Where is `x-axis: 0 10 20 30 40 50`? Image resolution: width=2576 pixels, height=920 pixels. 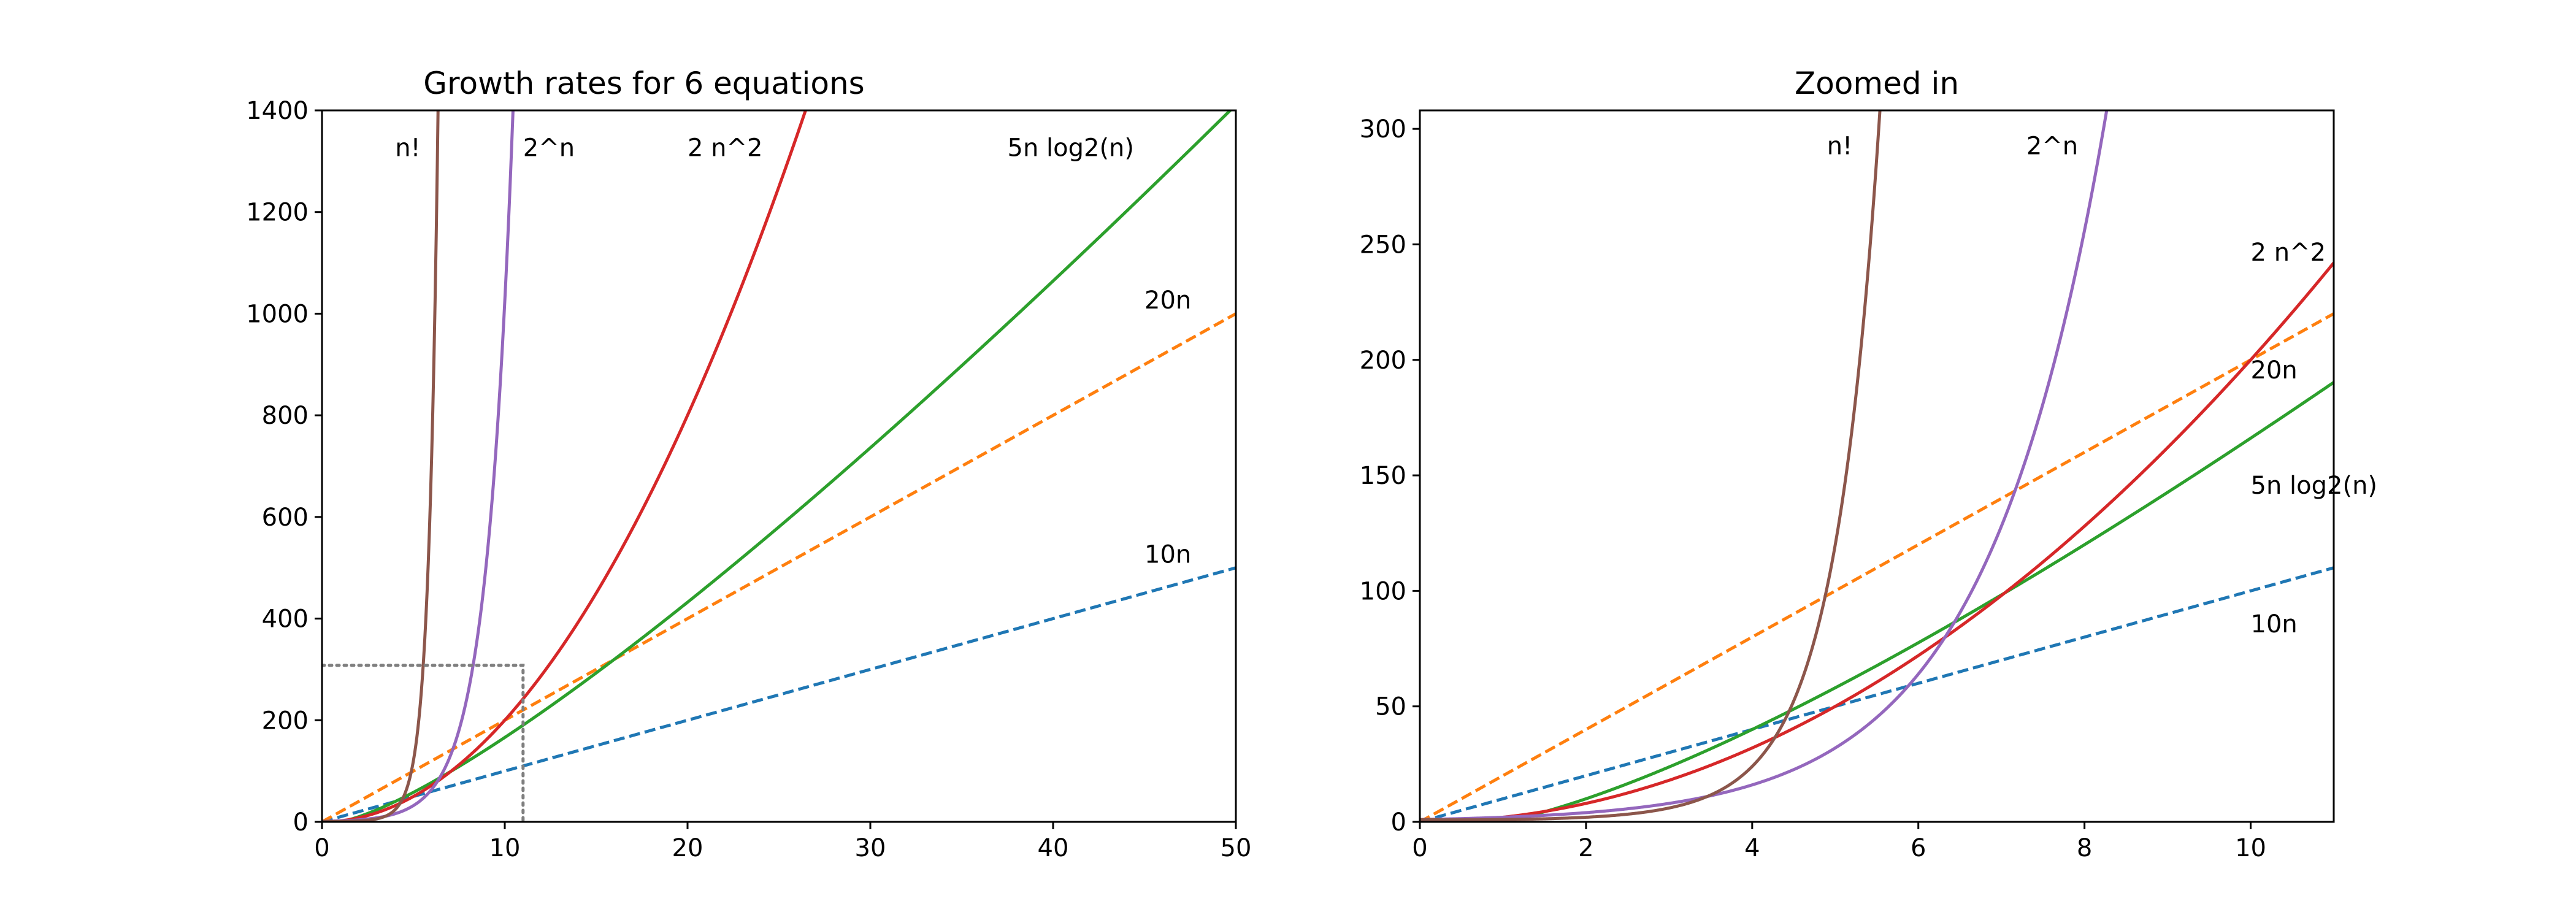 x-axis: 0 10 20 30 40 50 is located at coordinates (782, 842).